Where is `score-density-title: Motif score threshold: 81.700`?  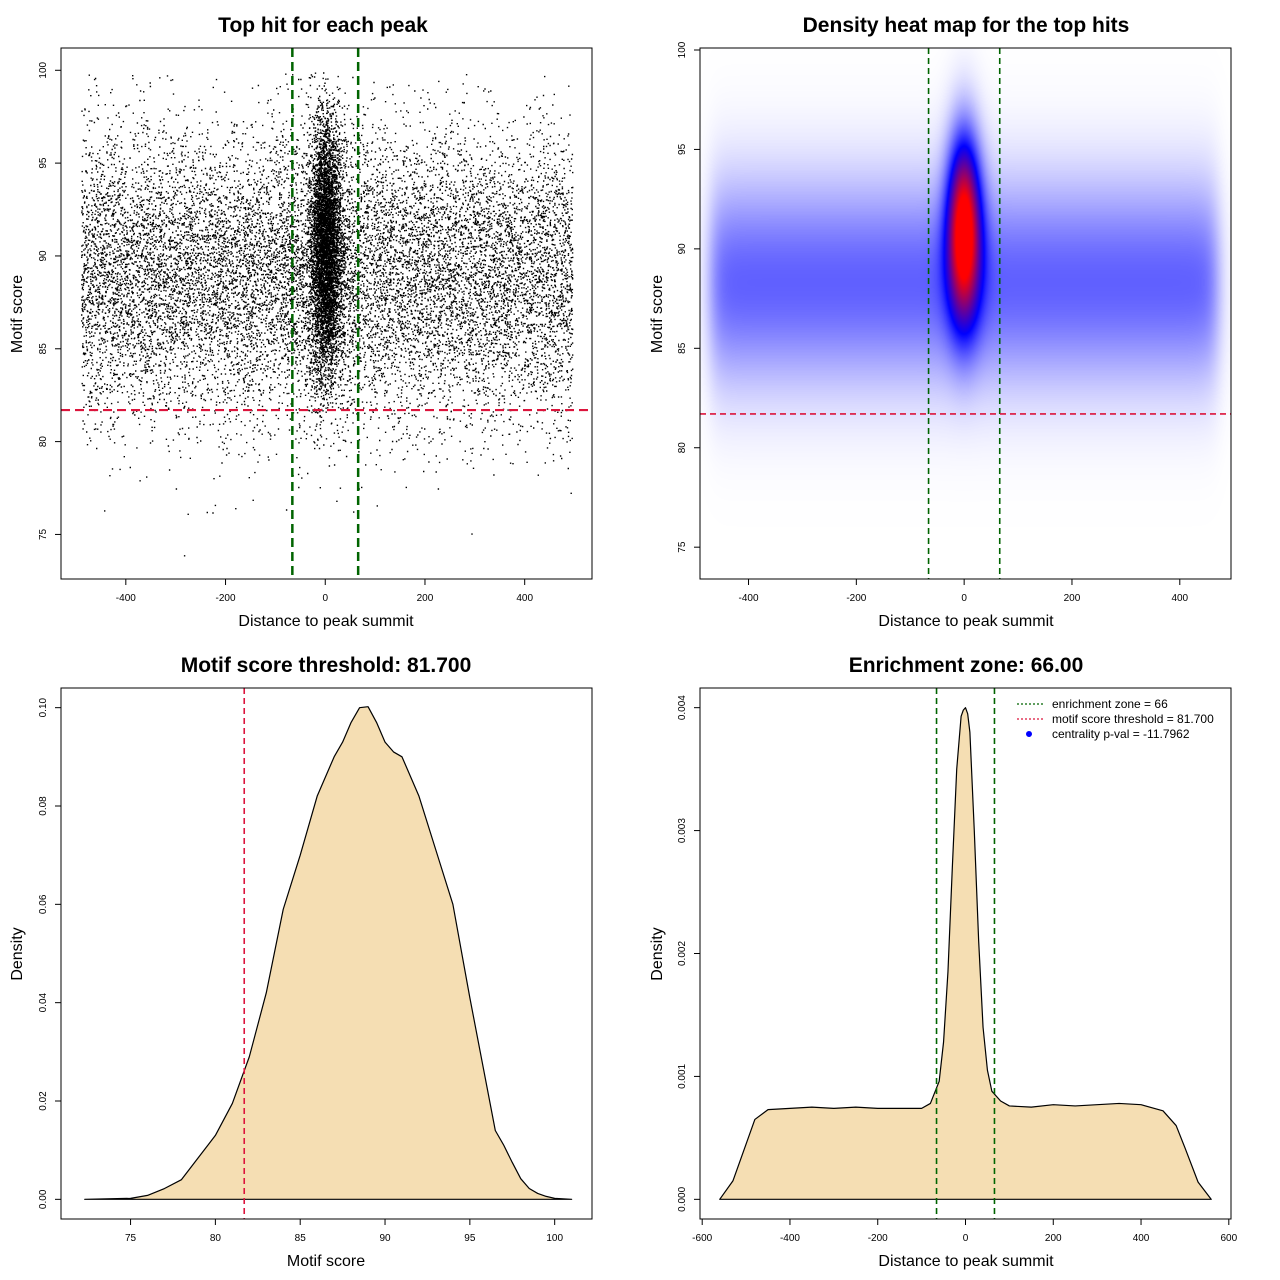
score-density-title: Motif score threshold: 81.700 is located at coordinates (326, 665).